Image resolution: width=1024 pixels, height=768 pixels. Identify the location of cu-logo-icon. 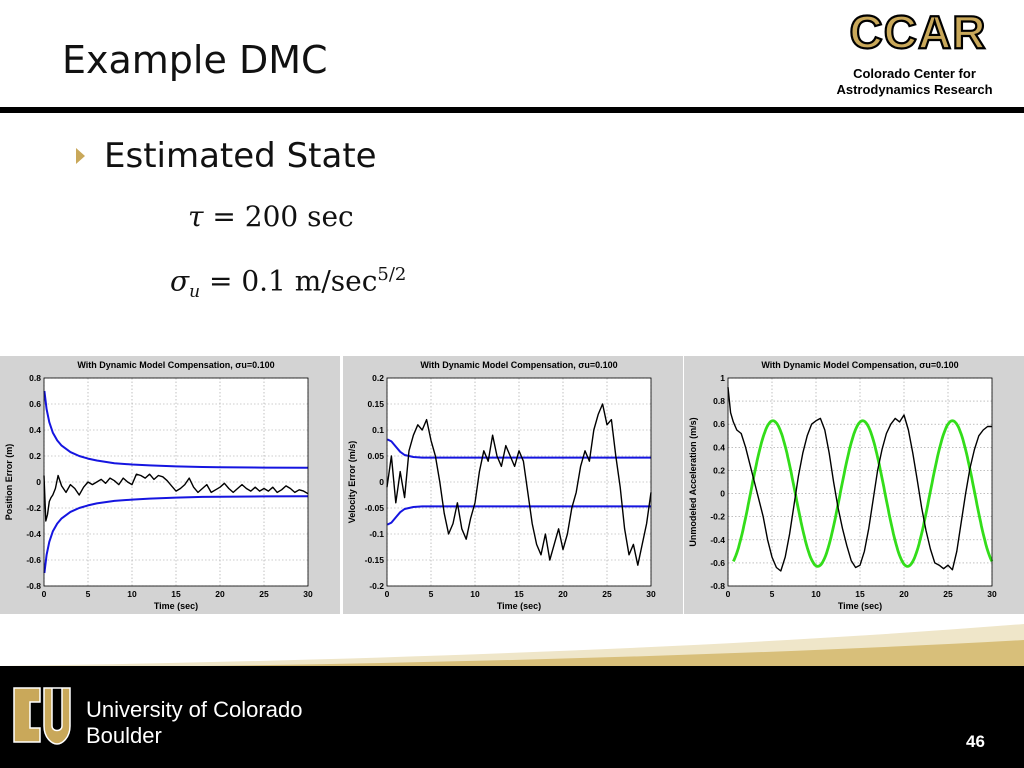
(42, 716).